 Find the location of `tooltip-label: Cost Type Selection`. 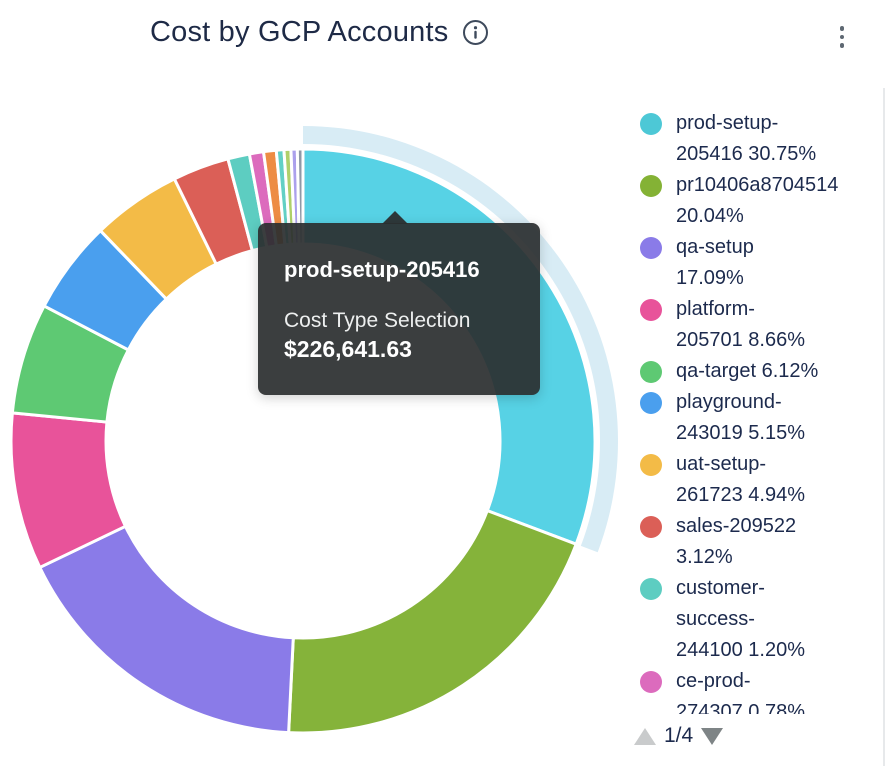

tooltip-label: Cost Type Selection is located at coordinates (377, 320).